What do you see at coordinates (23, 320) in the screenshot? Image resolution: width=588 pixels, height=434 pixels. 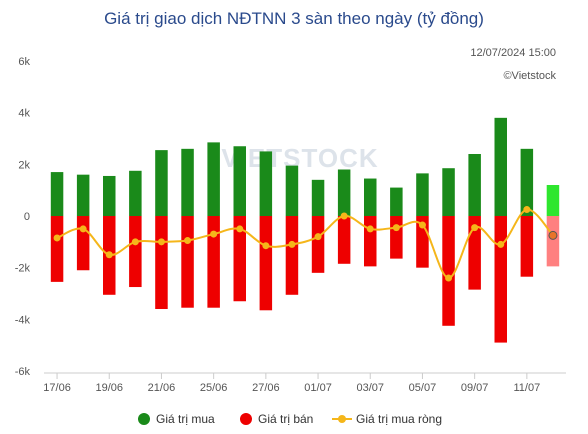 I see `y-tick-label: -4k` at bounding box center [23, 320].